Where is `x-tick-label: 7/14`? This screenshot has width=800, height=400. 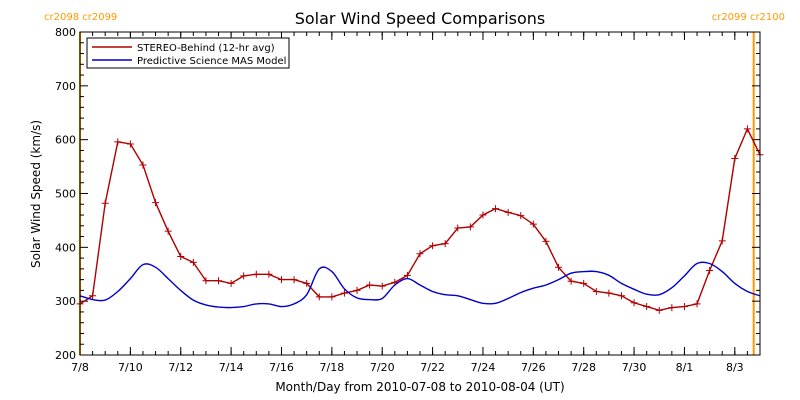
x-tick-label: 7/14 is located at coordinates (231, 367).